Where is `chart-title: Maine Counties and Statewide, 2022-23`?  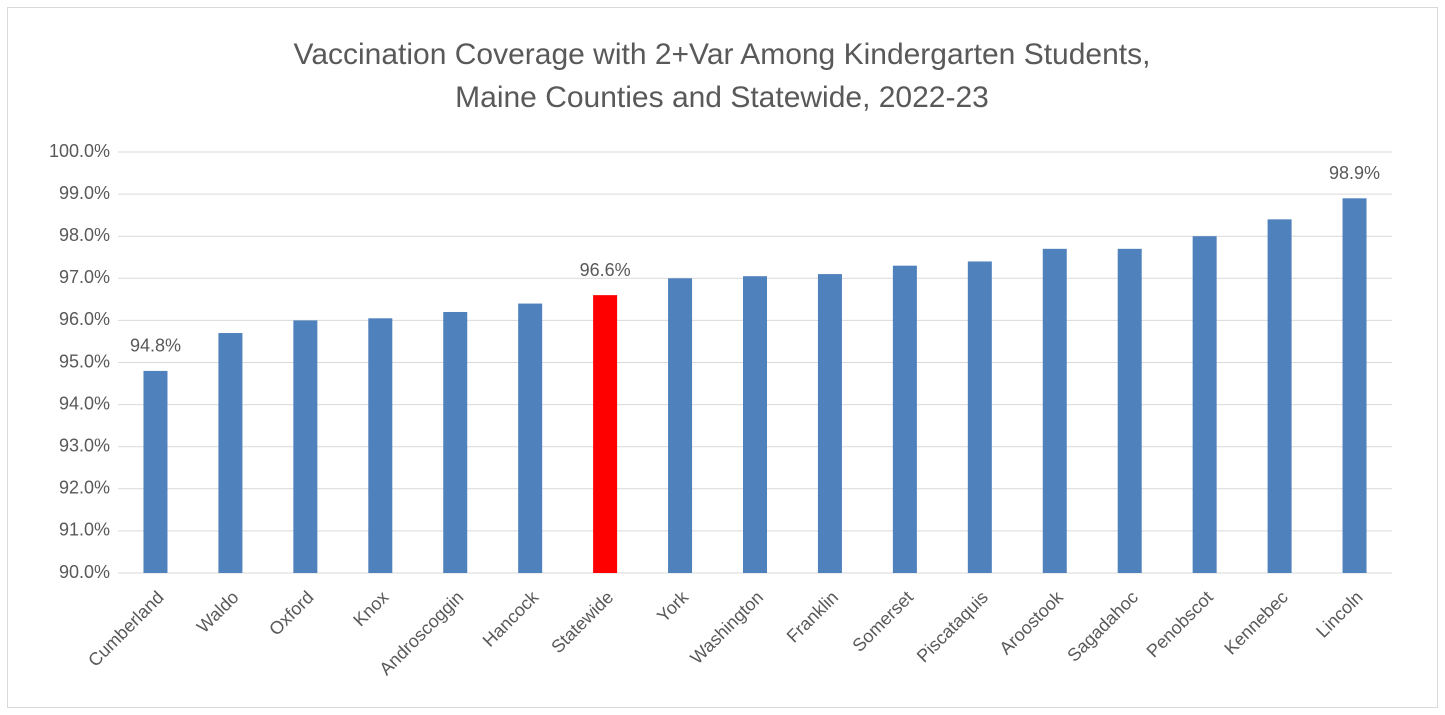
chart-title: Maine Counties and Statewide, 2022-23 is located at coordinates (722, 97).